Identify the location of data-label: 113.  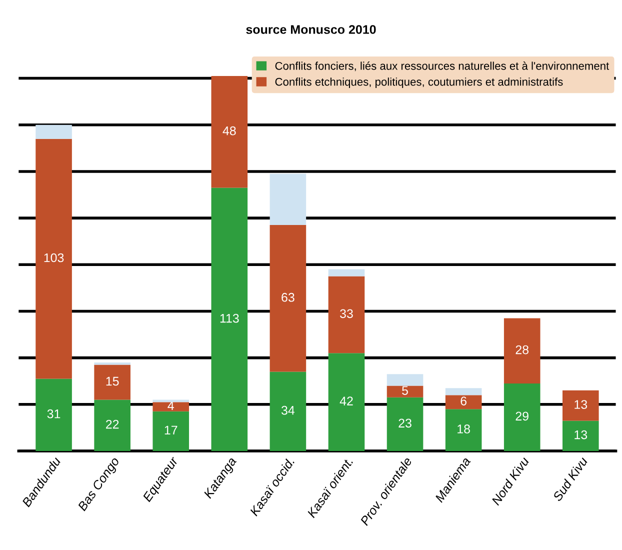
(229, 318).